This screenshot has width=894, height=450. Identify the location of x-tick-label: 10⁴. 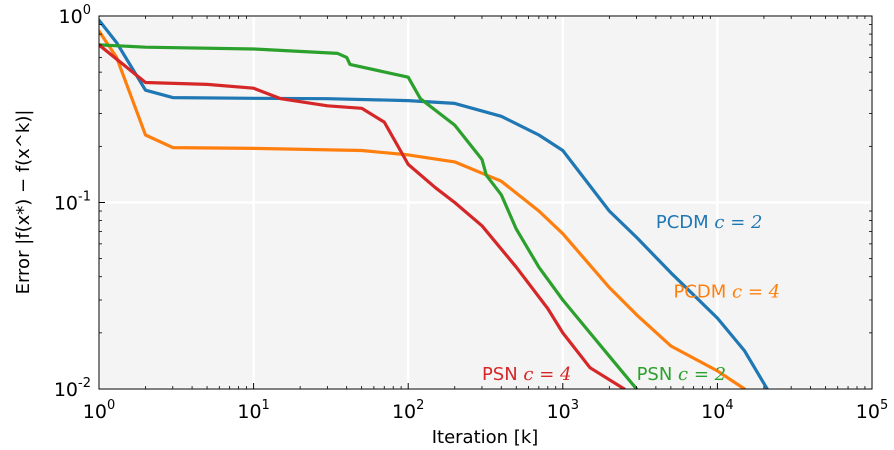
(717, 410).